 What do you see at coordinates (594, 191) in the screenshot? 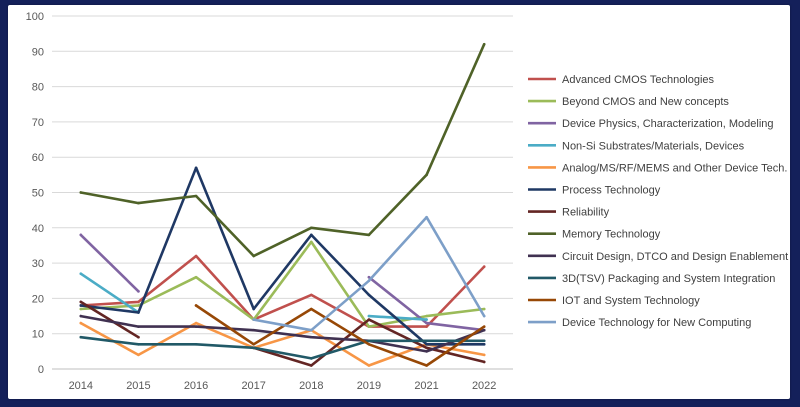
I see `legend-item-process-technology: Process Technology` at bounding box center [594, 191].